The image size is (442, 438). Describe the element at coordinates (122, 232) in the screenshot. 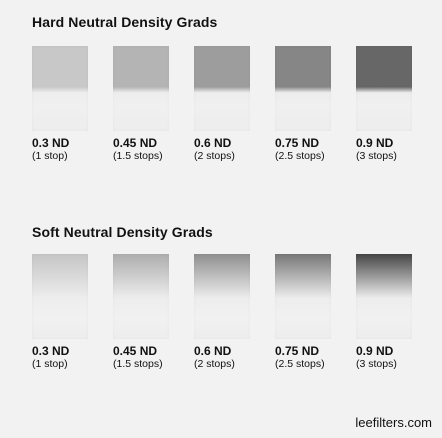

I see `soft-grads-title: Soft Neutral Density Grads` at that location.